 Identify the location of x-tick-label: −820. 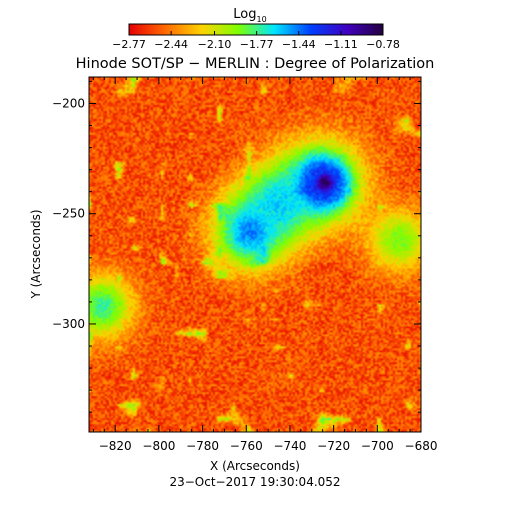
(115, 446).